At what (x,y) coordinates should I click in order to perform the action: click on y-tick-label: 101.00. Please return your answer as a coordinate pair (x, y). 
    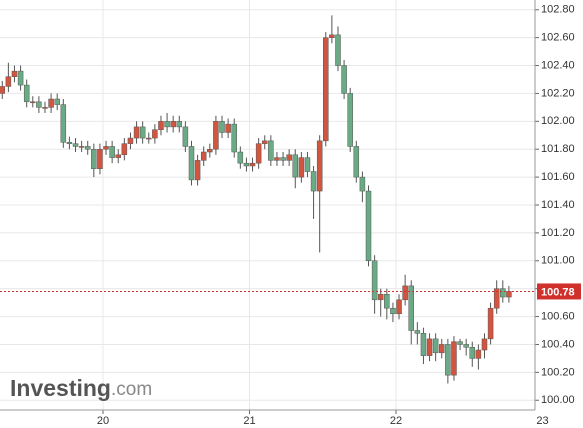
    Looking at the image, I should click on (558, 261).